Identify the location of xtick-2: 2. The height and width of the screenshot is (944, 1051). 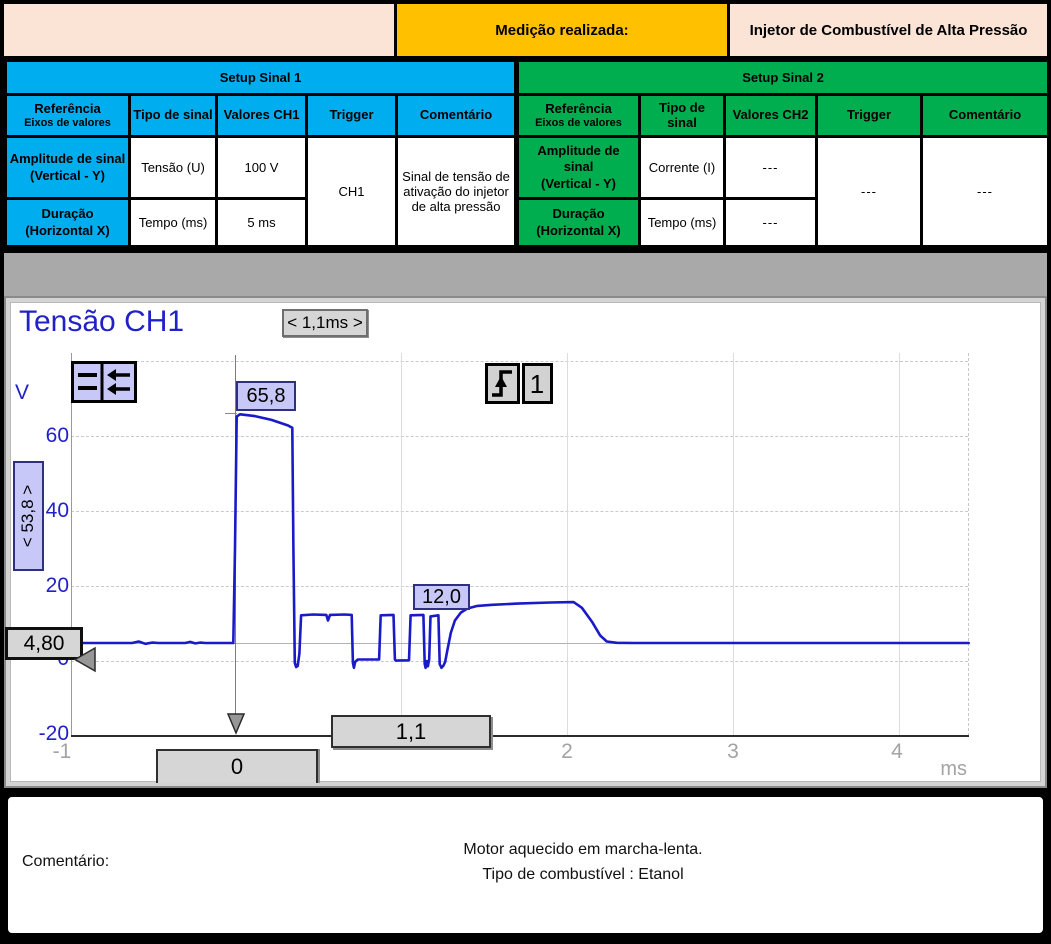
(567, 751).